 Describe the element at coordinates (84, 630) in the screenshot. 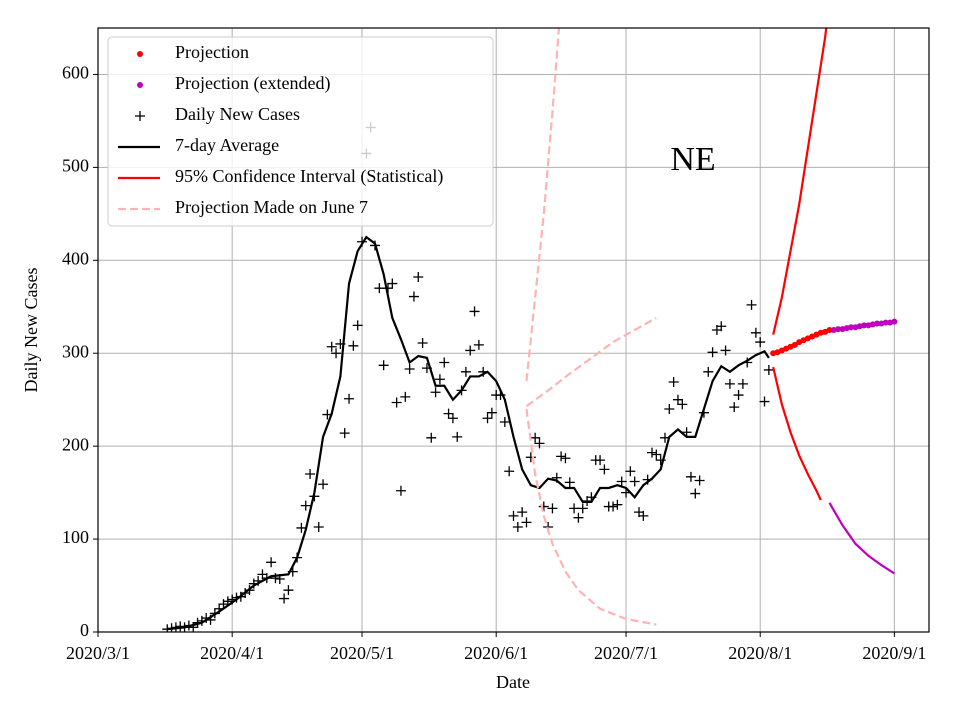

I see `y-tick-label: 0` at that location.